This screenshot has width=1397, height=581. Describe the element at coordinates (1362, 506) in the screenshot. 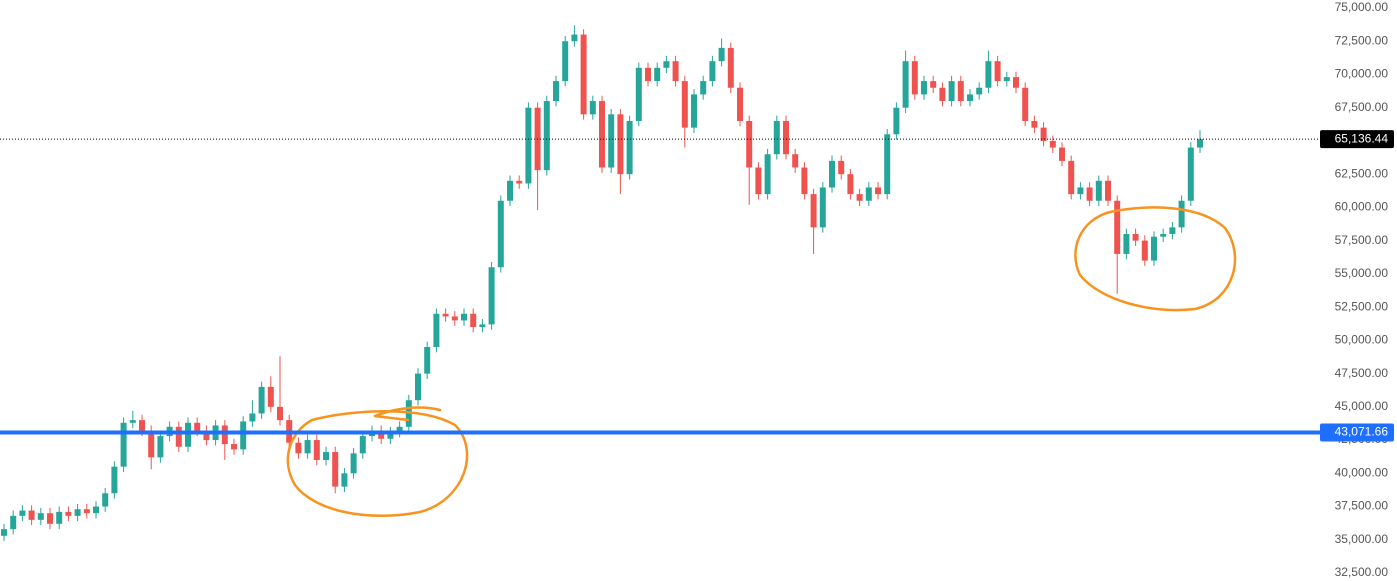

I see `y-tick-label: 37,500.00` at that location.